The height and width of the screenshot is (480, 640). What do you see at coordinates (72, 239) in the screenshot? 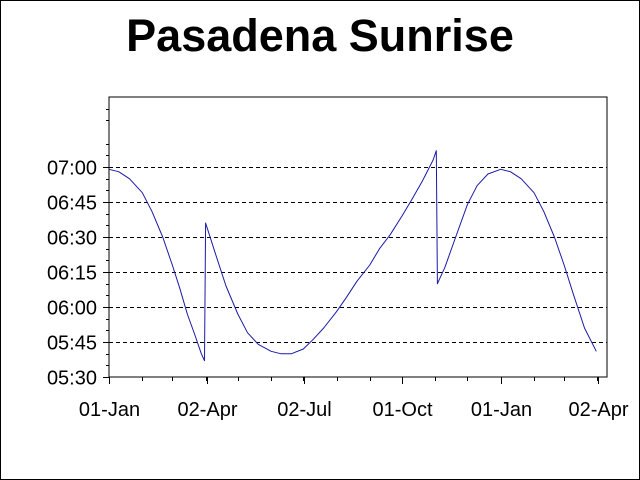
I see `y-tick-label: 06:30` at bounding box center [72, 239].